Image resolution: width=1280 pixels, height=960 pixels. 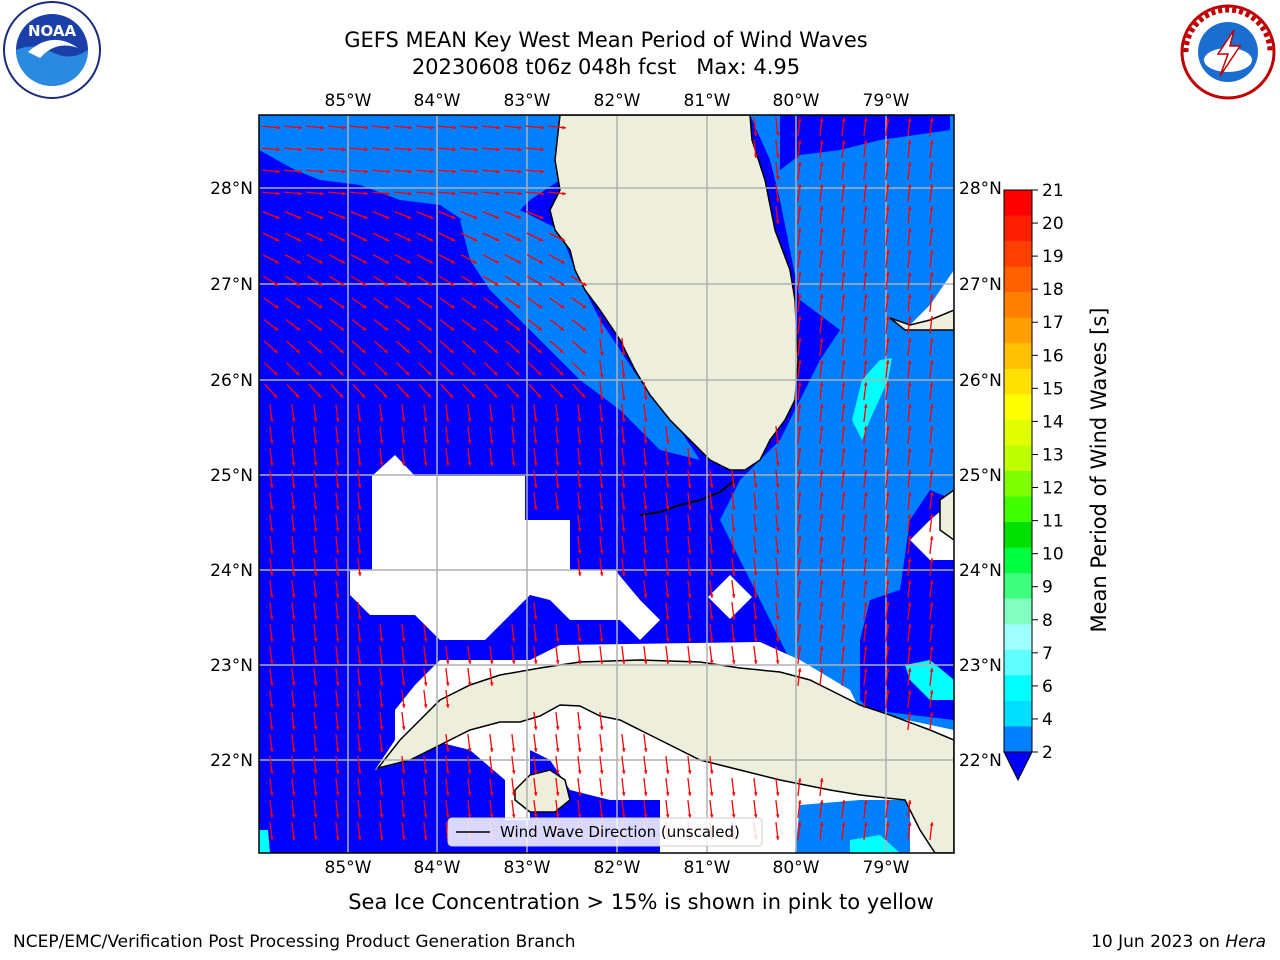 What do you see at coordinates (1053, 389) in the screenshot?
I see `colorbar-tick-label: 15` at bounding box center [1053, 389].